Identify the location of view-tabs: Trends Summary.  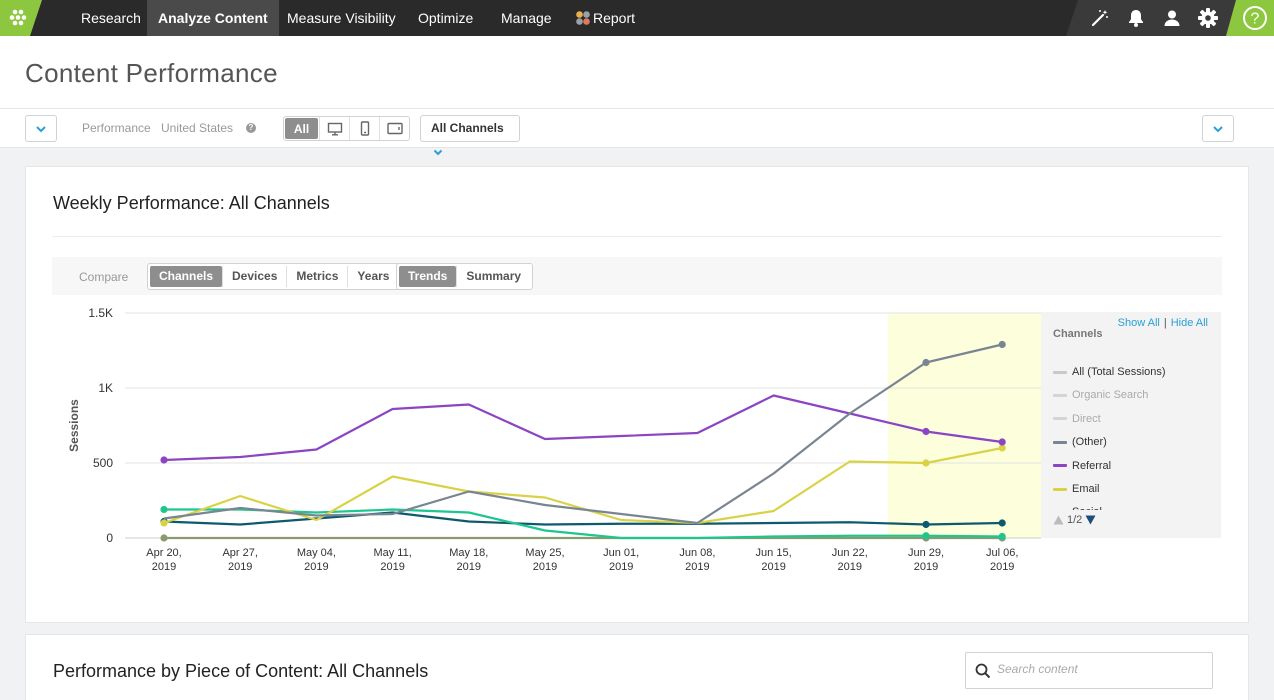
(465, 276).